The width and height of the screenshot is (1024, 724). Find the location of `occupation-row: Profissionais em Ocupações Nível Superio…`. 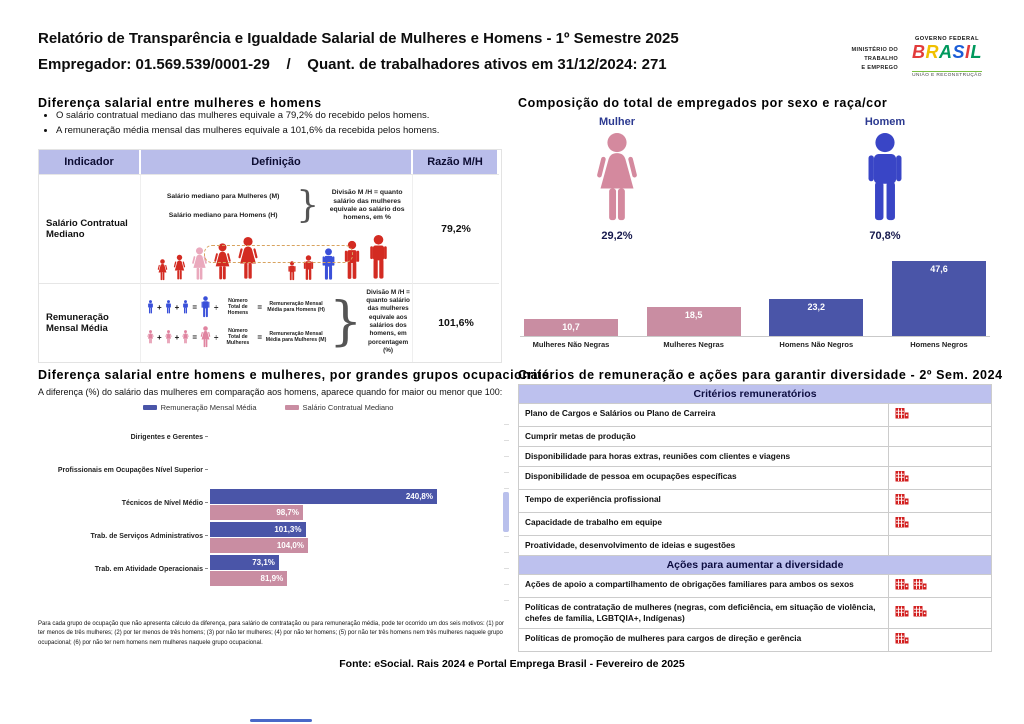

occupation-row: Profissionais em Ocupações Nível Superio… is located at coordinates (269, 470).